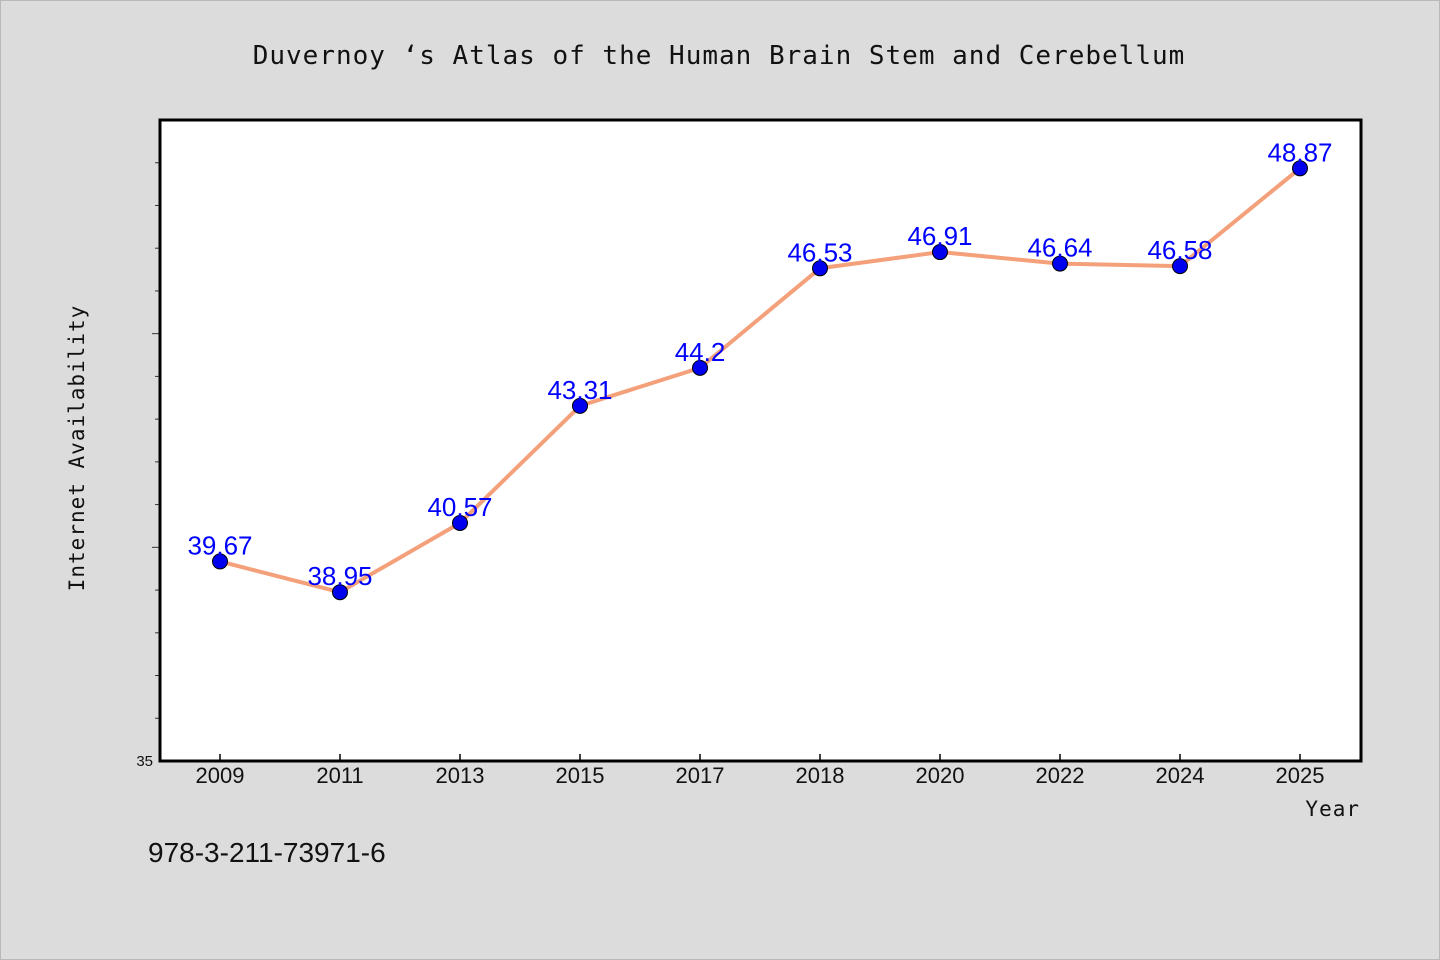  Describe the element at coordinates (459, 507) in the screenshot. I see `data-label: 40.57` at that location.